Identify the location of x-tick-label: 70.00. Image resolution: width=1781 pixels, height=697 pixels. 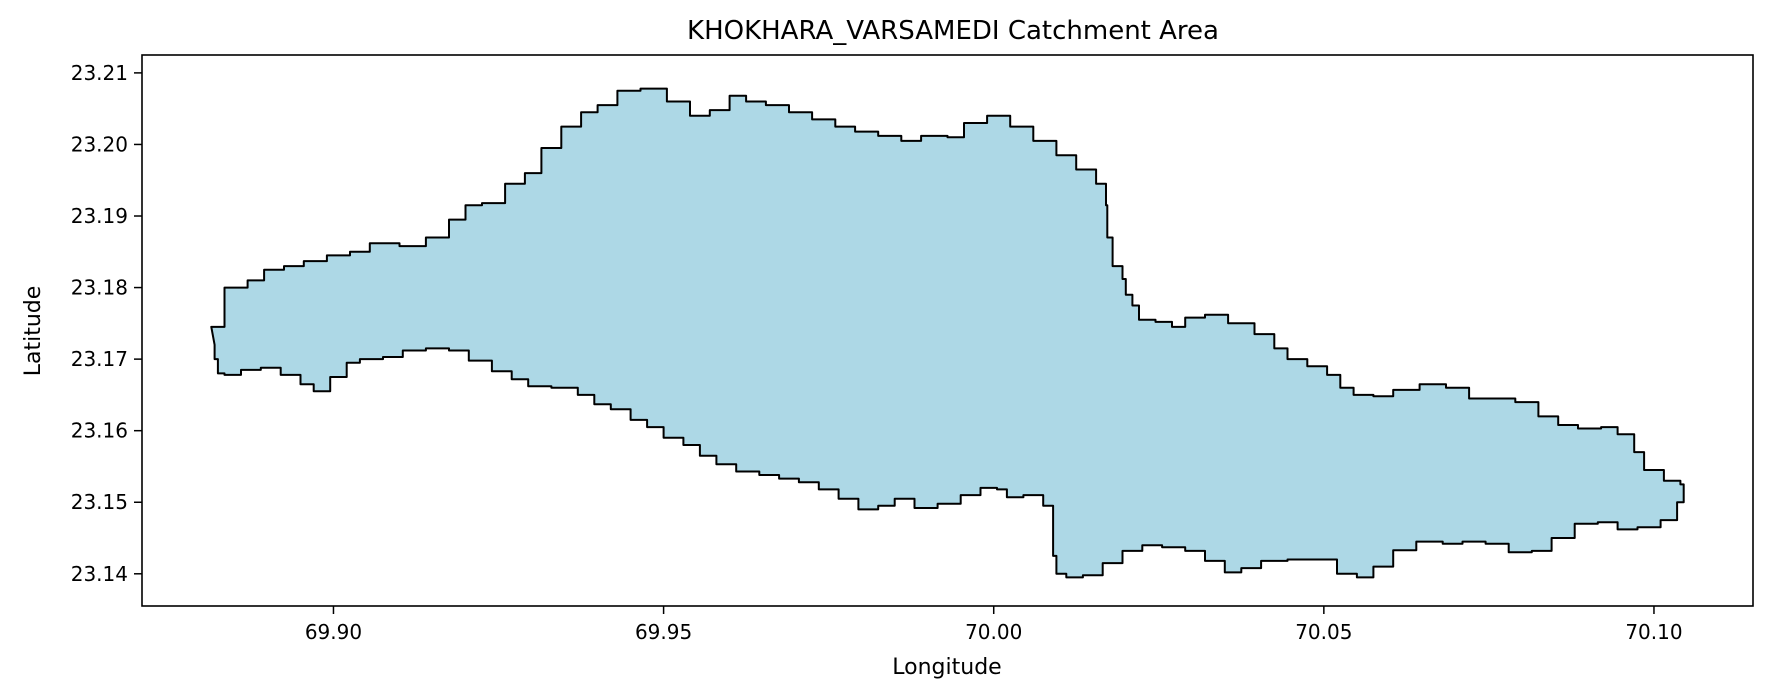
(993, 632).